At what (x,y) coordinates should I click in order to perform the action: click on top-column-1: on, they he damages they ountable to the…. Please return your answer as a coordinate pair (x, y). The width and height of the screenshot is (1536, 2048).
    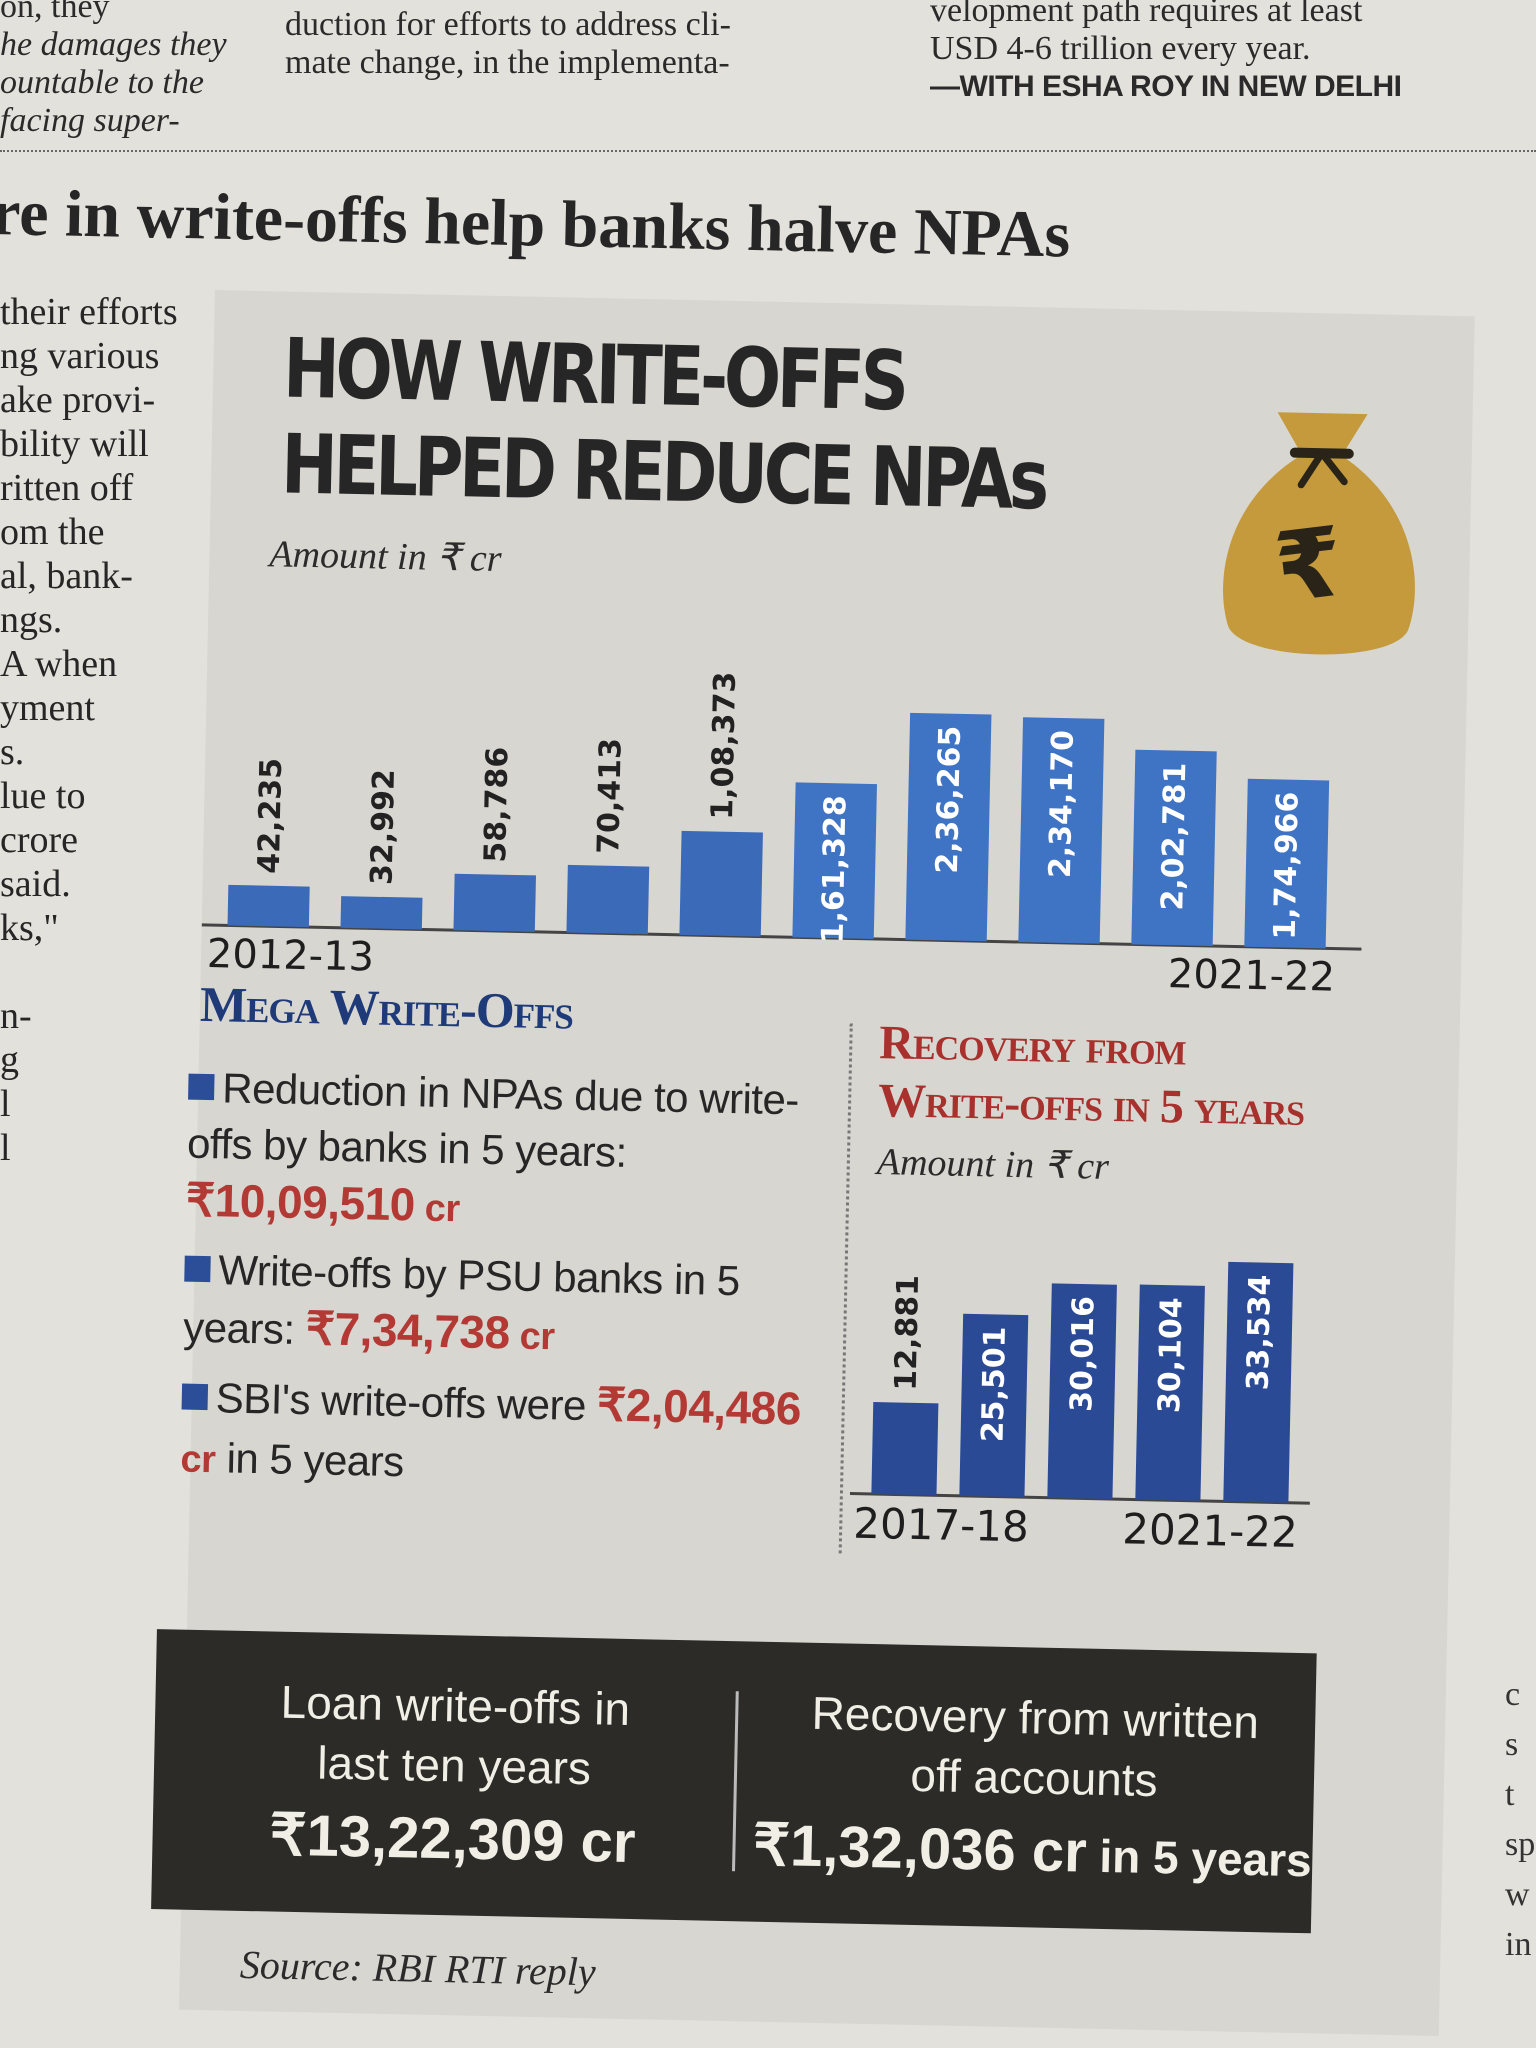
    Looking at the image, I should click on (113, 69).